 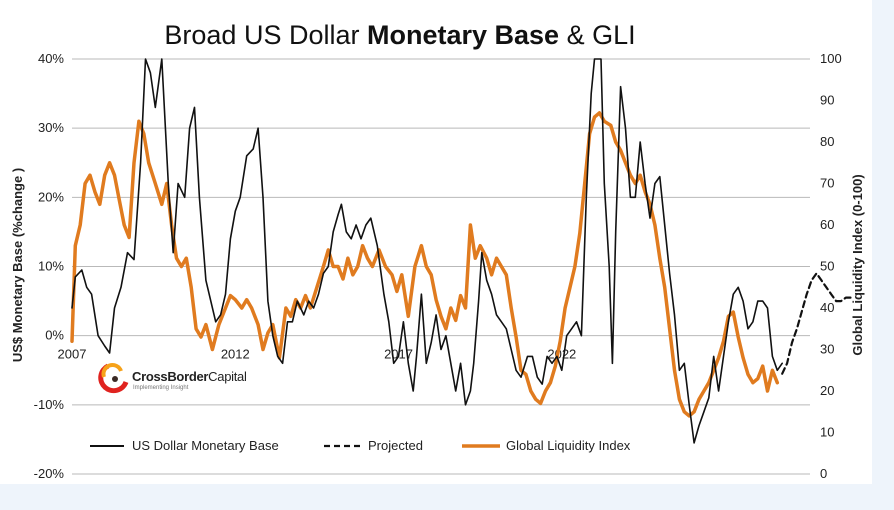 I want to click on logo-dot, so click(x=115, y=379).